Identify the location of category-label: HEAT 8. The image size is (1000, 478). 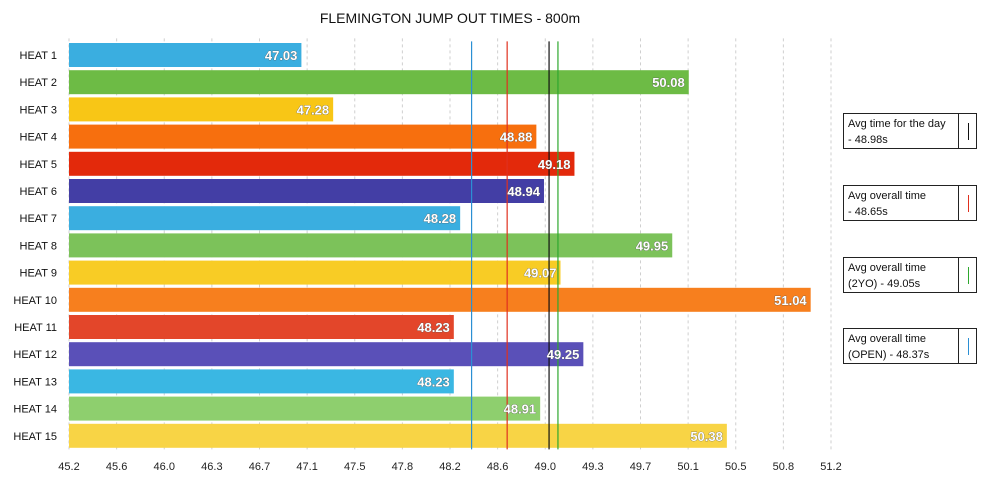
(39, 246).